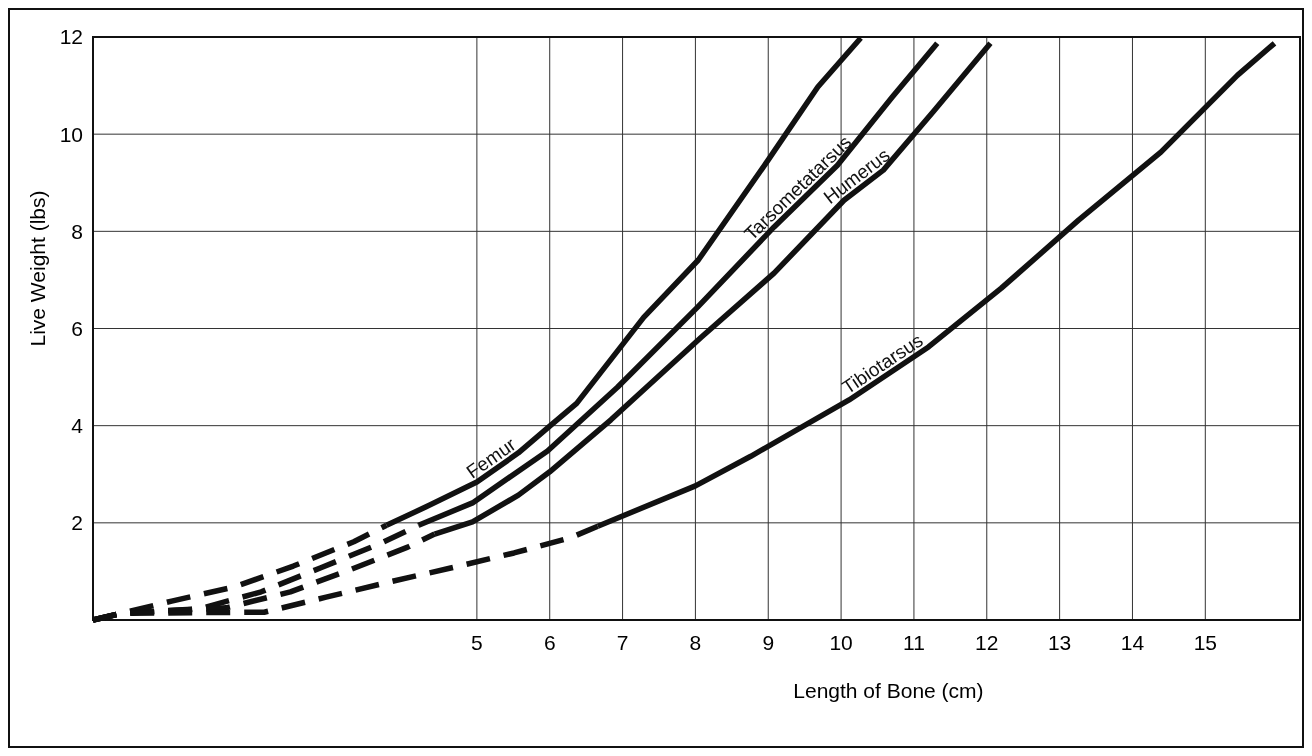  I want to click on x-tick-label: 10, so click(841, 642).